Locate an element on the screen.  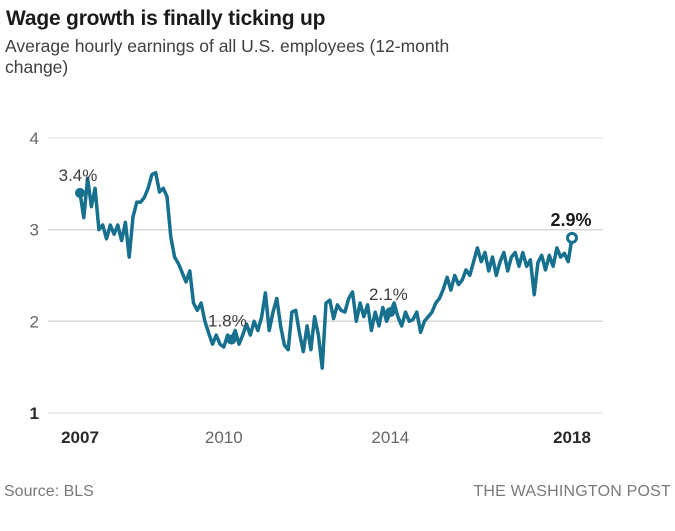
x-tick-label: 2007 is located at coordinates (80, 437).